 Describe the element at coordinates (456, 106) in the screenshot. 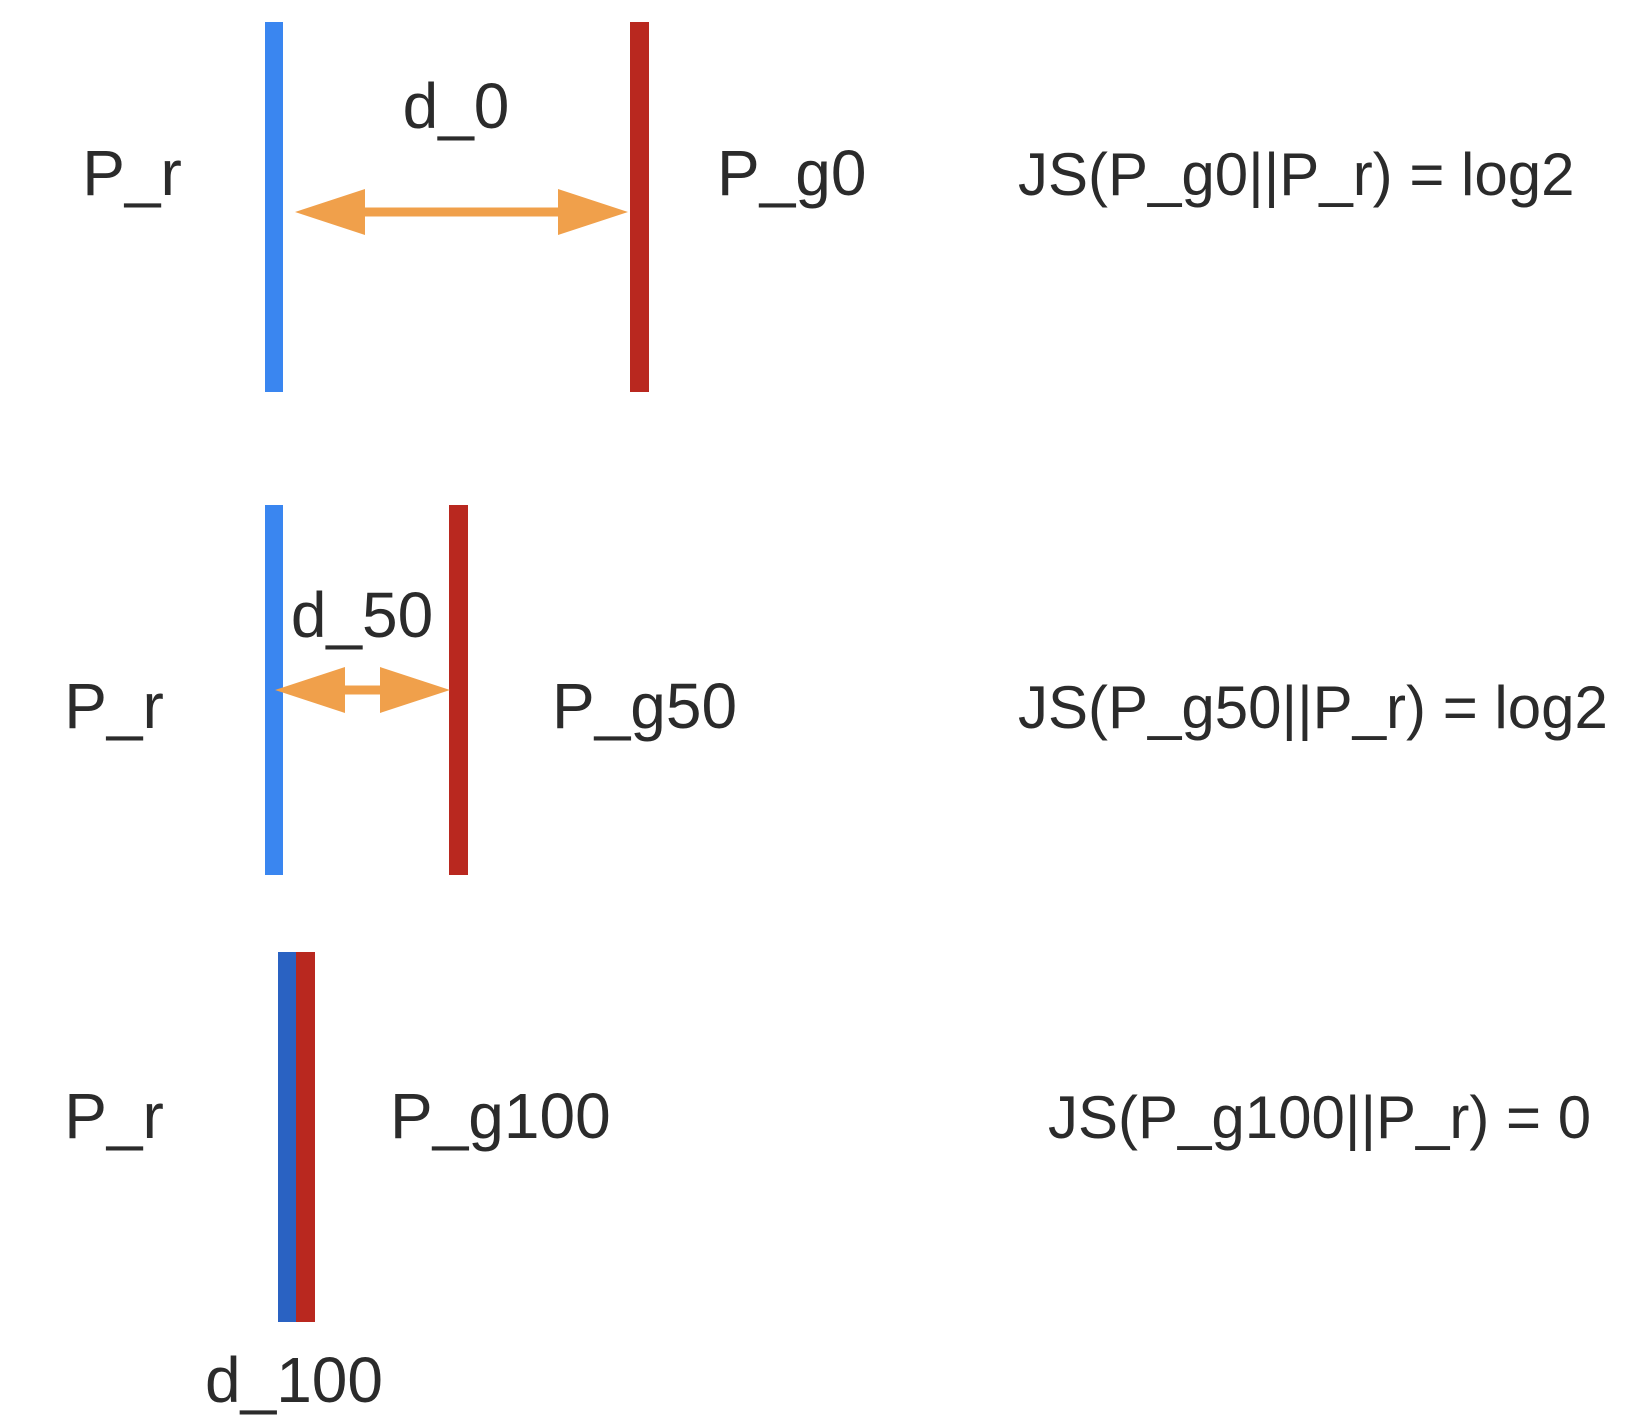

I see `distance-label: d_0` at that location.